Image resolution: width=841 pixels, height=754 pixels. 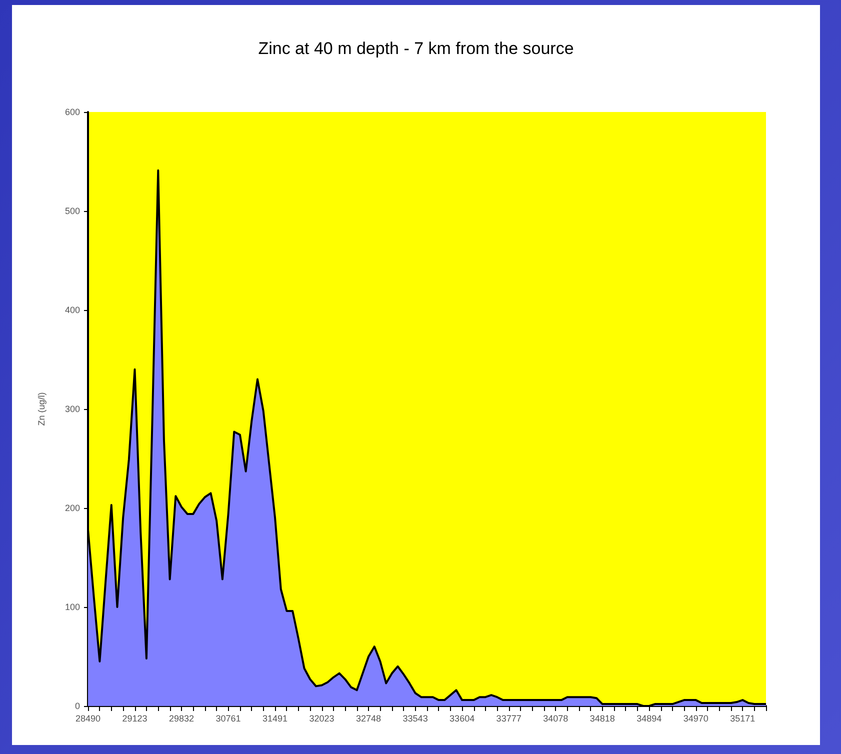 What do you see at coordinates (41, 409) in the screenshot?
I see `y-axis-title: Zn (ug/l)` at bounding box center [41, 409].